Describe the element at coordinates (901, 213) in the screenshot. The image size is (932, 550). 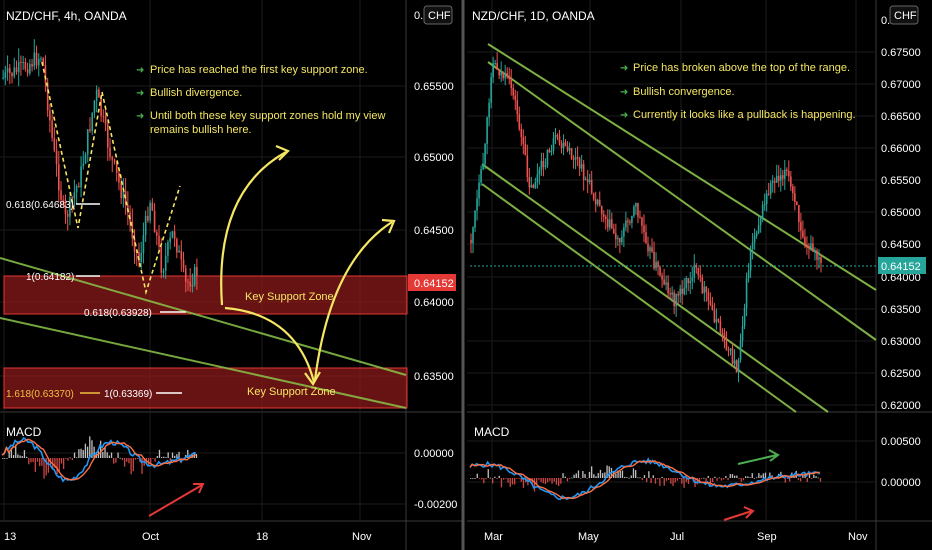
I see `right-y-tick-5: 0.65000` at that location.